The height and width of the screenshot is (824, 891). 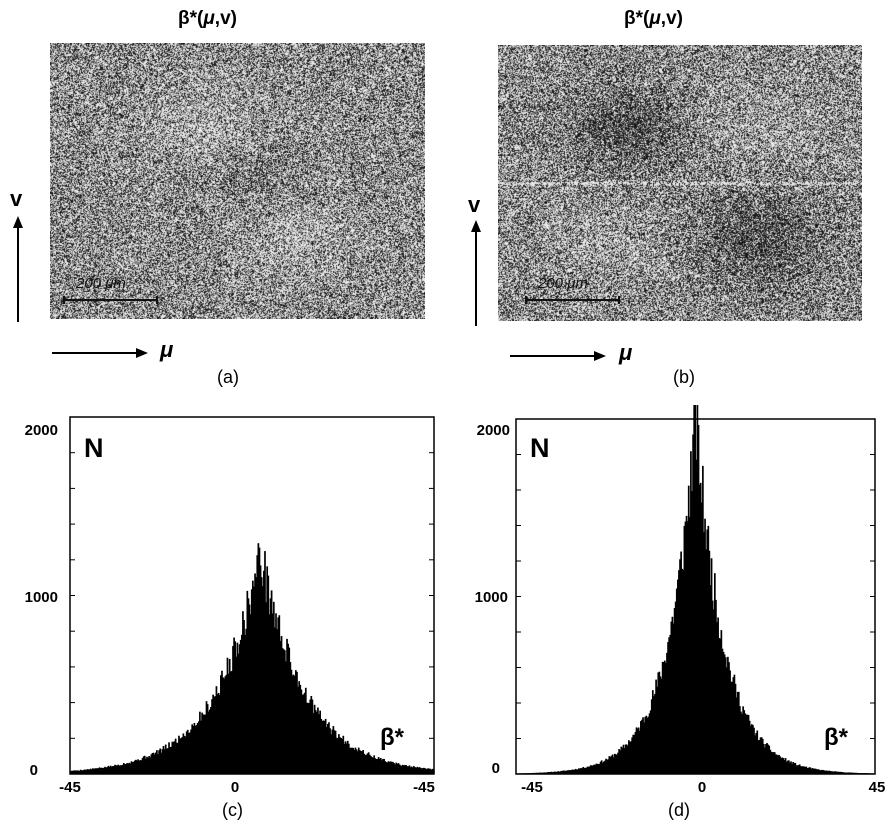 What do you see at coordinates (702, 787) in the screenshot?
I see `histogram-d-xtick-mid: 0` at bounding box center [702, 787].